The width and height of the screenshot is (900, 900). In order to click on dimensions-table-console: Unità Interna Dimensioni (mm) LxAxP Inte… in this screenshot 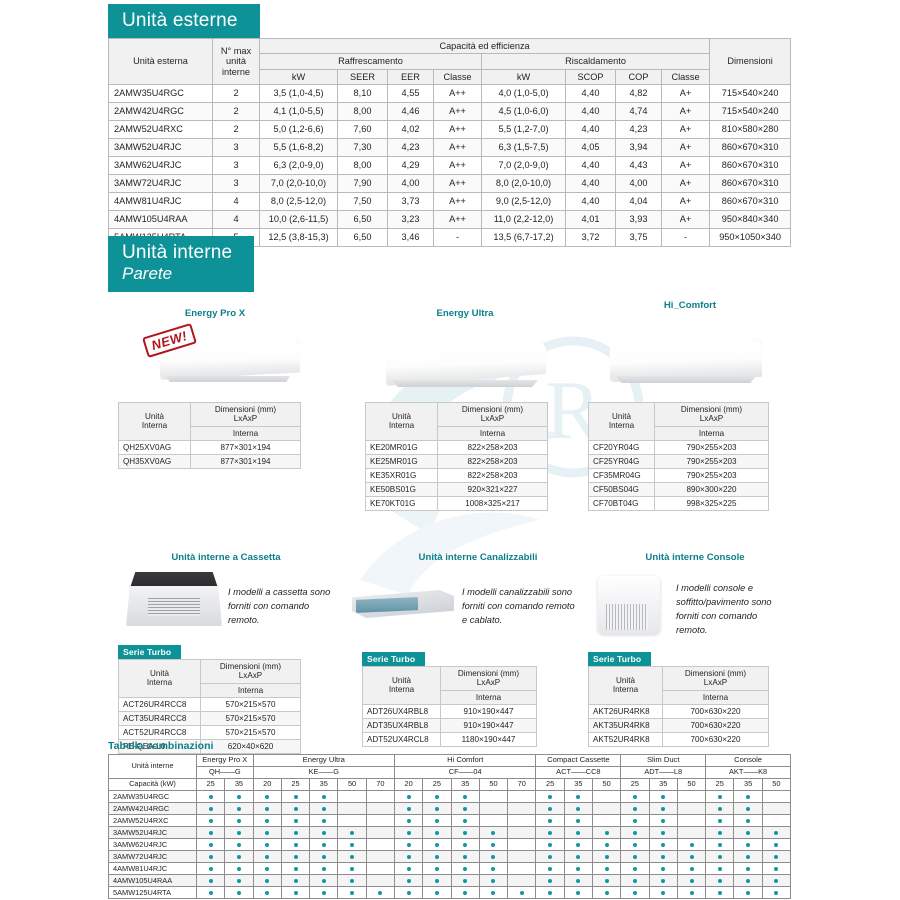, I will do `click(678, 706)`.